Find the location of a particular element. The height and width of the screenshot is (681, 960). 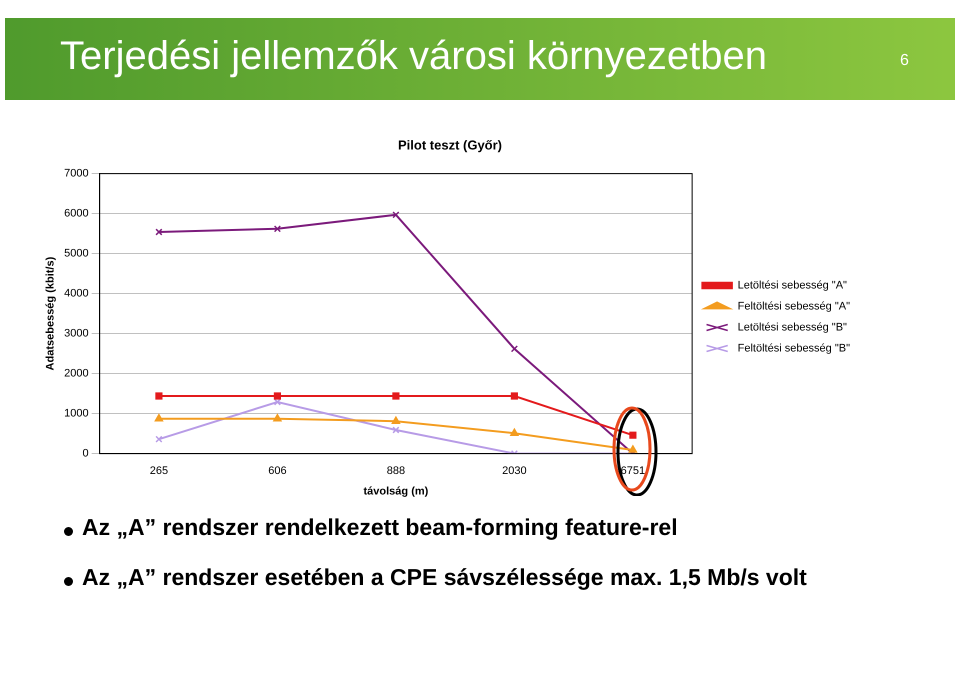

y-tick-label: 5000 is located at coordinates (76, 254).